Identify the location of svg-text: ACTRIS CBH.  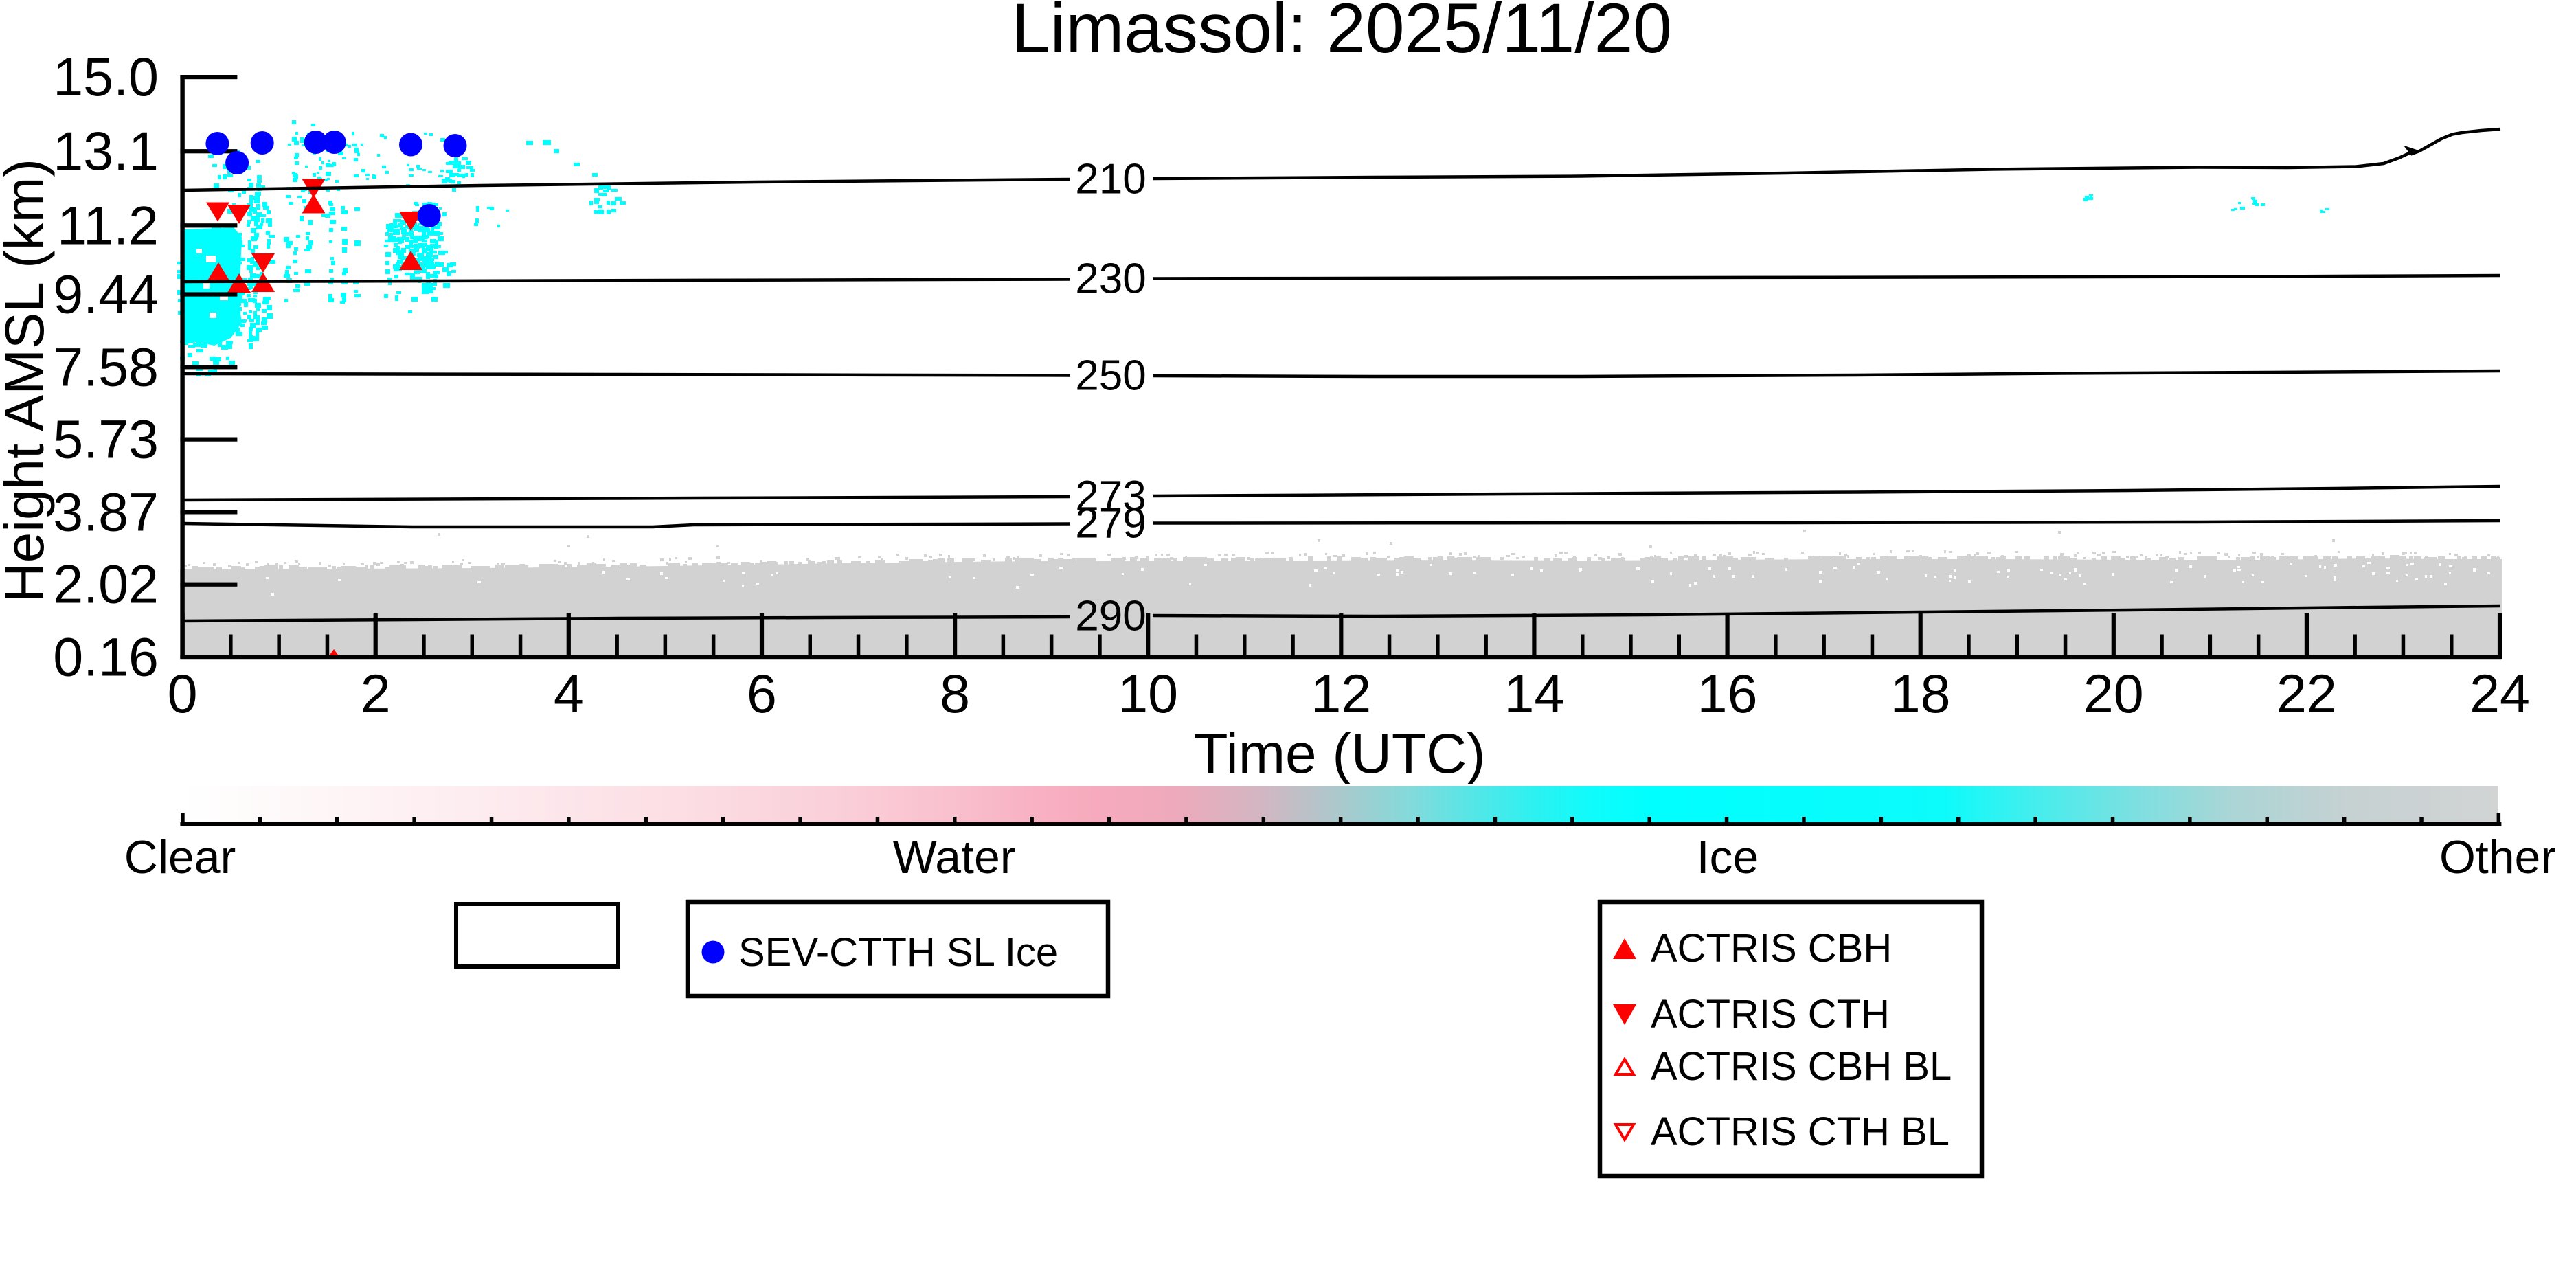
(1771, 948).